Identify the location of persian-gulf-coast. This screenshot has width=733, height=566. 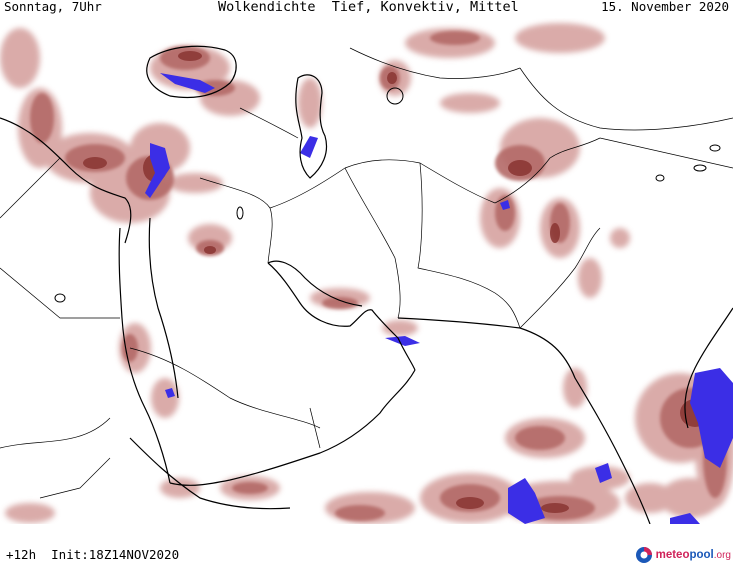
(341, 316).